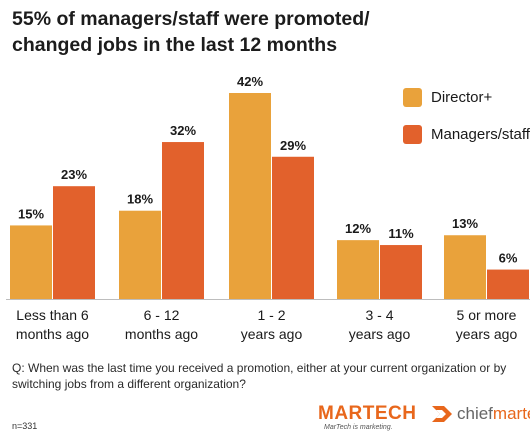 The height and width of the screenshot is (442, 530). Describe the element at coordinates (358, 427) in the screenshot. I see `martech-logo-tagline: MarTech is marketing.` at that location.